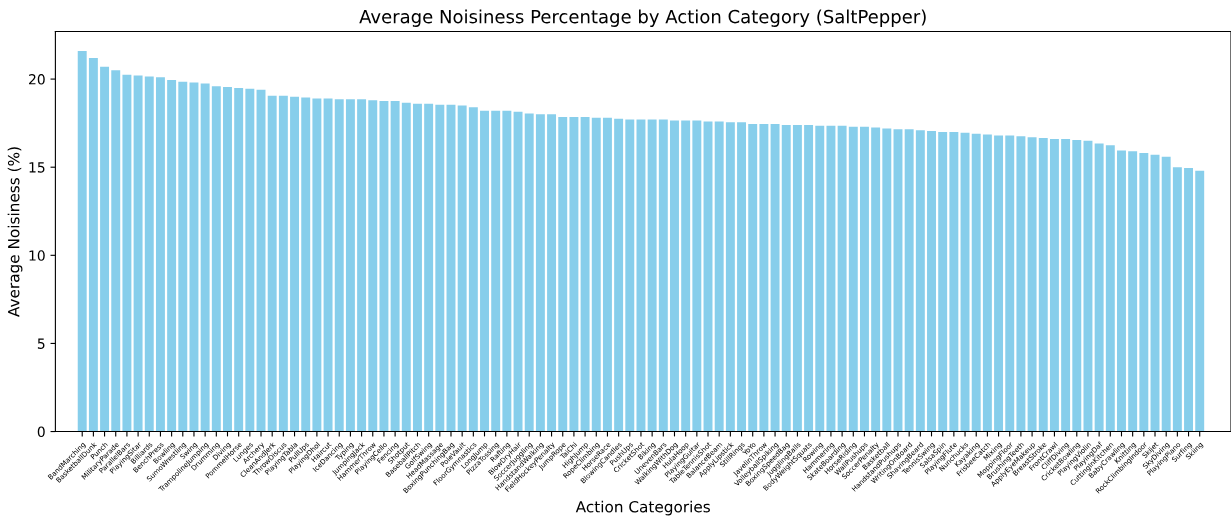 Image resolution: width=1231 pixels, height=525 pixels. Describe the element at coordinates (41, 432) in the screenshot. I see `y-tick-label: 0` at that location.